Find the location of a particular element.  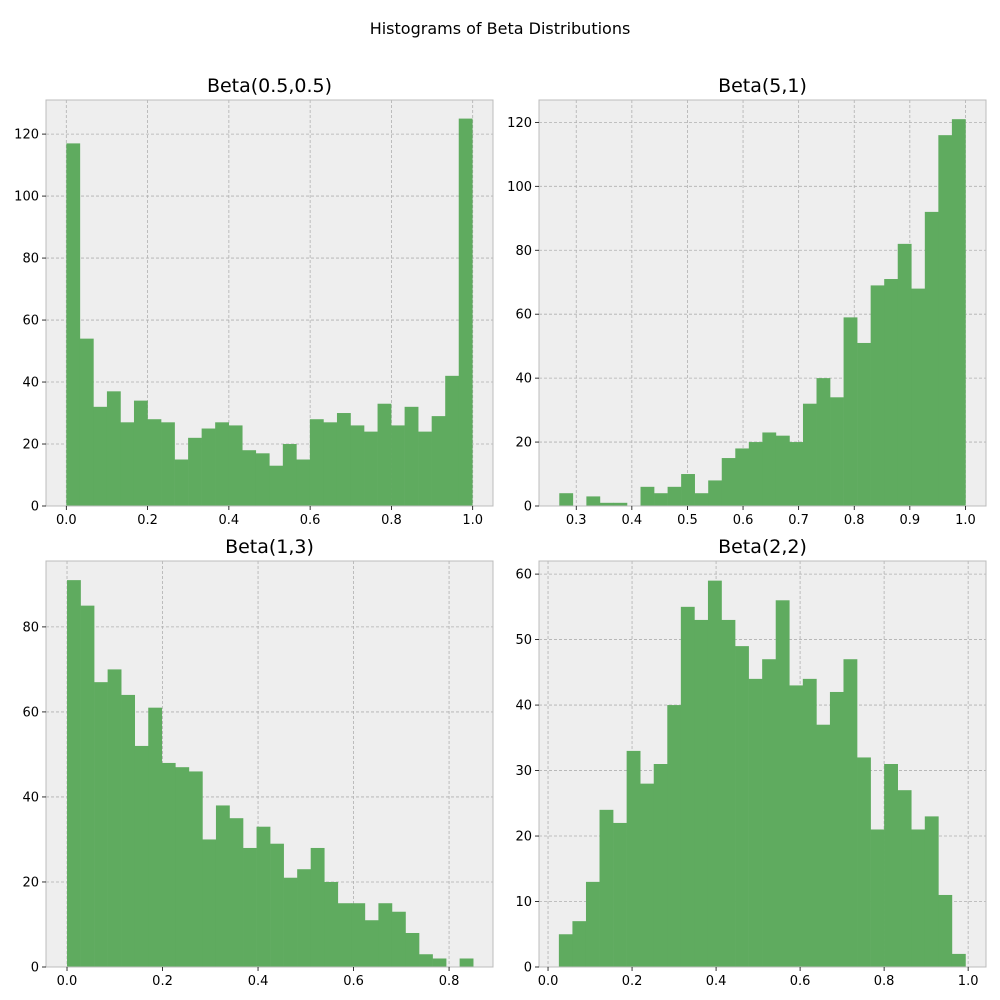

x-tick-label: 0.3 is located at coordinates (576, 520).